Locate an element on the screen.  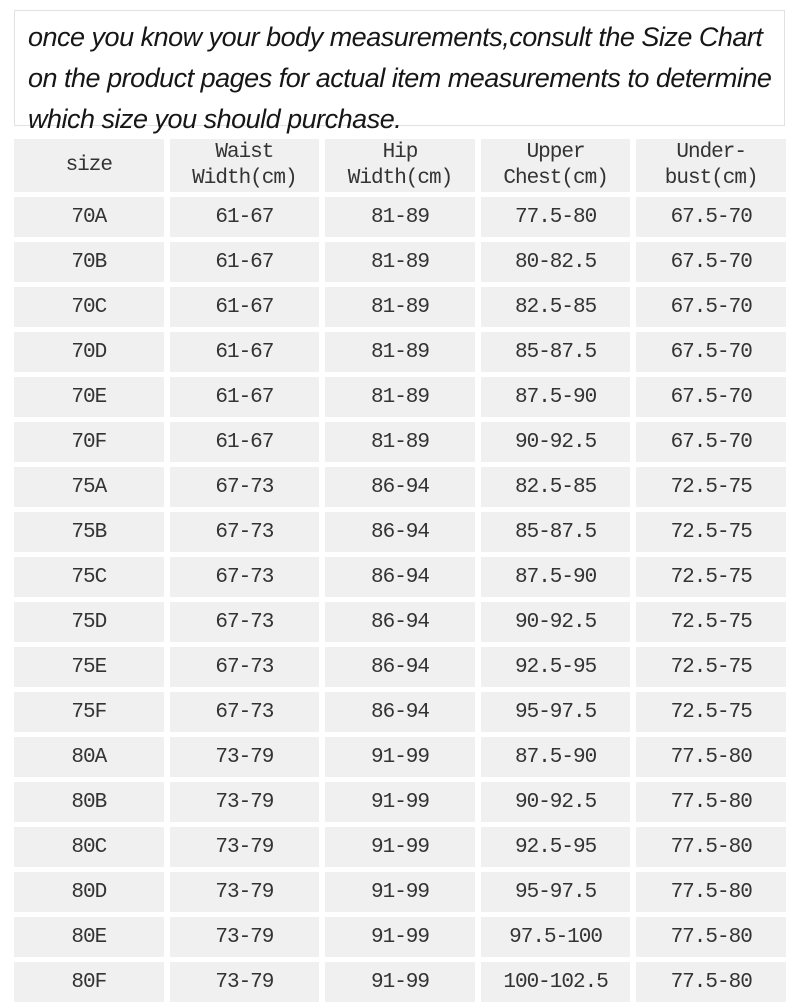
cell-size: 75D is located at coordinates (89, 622).